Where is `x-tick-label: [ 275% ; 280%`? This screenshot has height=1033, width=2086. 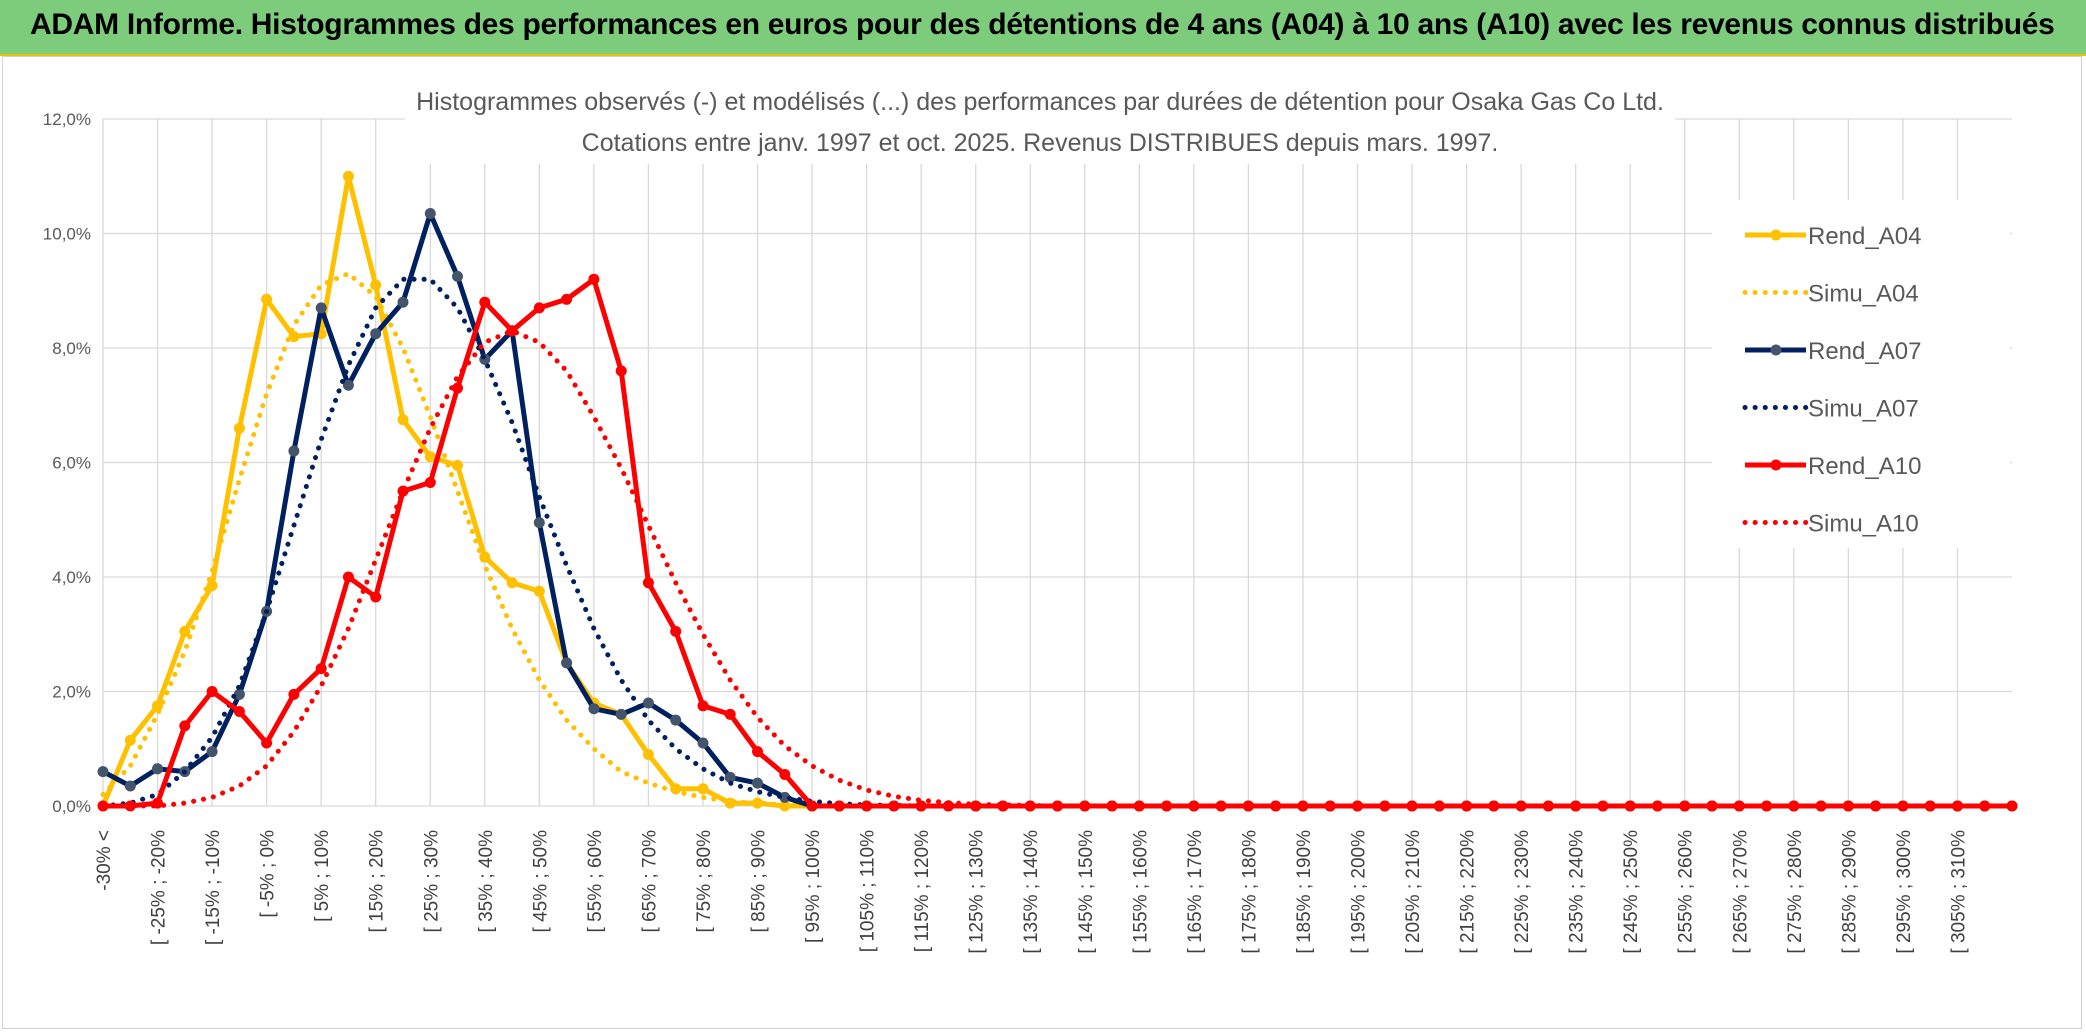 x-tick-label: [ 275% ; 280% is located at coordinates (1795, 892).